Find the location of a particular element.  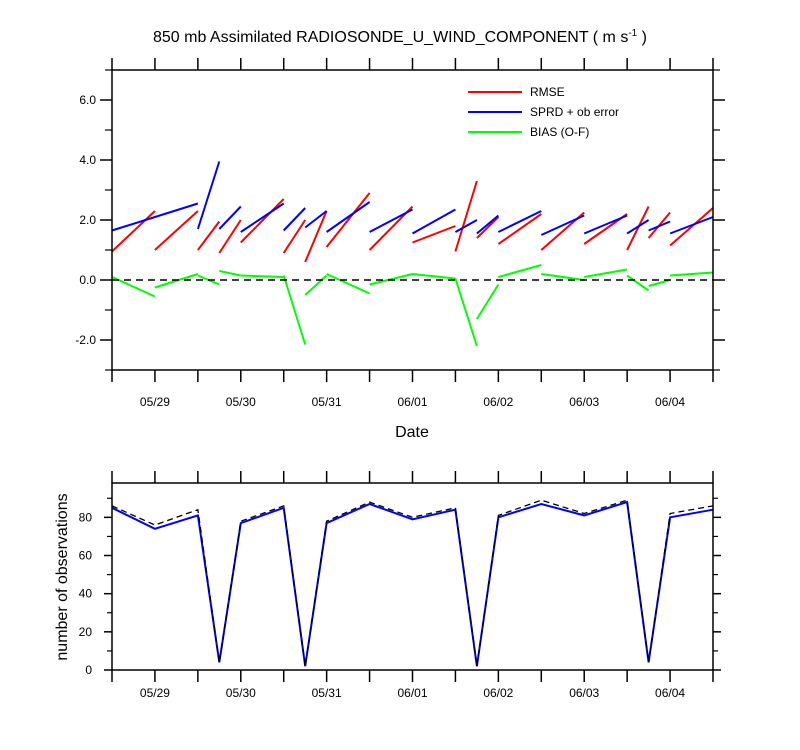

y-tick-label: 2.0 is located at coordinates (87, 220).